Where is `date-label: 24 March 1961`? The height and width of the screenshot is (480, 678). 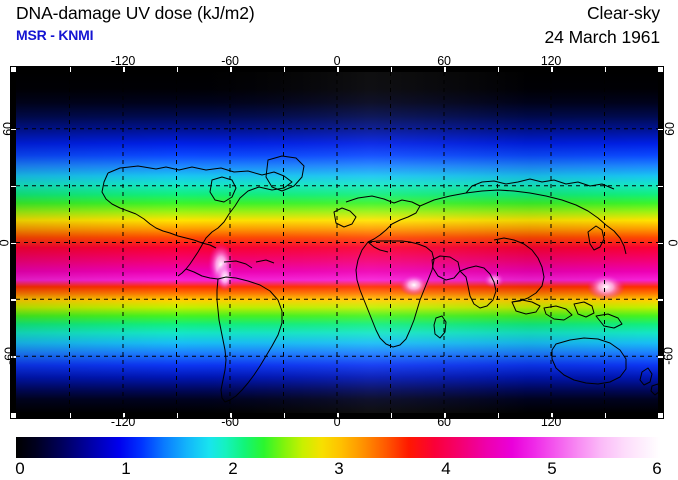
date-label: 24 March 1961 is located at coordinates (602, 37).